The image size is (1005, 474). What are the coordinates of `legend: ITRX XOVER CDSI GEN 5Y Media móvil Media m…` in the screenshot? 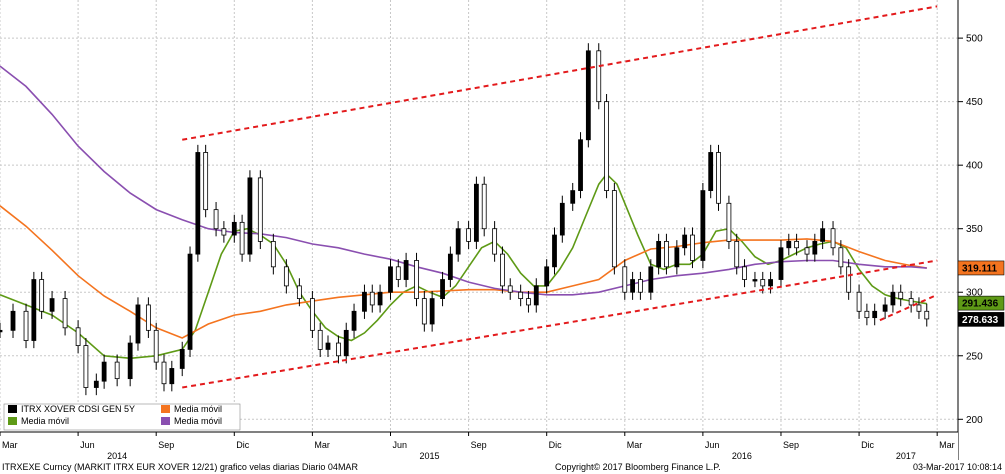 It's located at (122, 417).